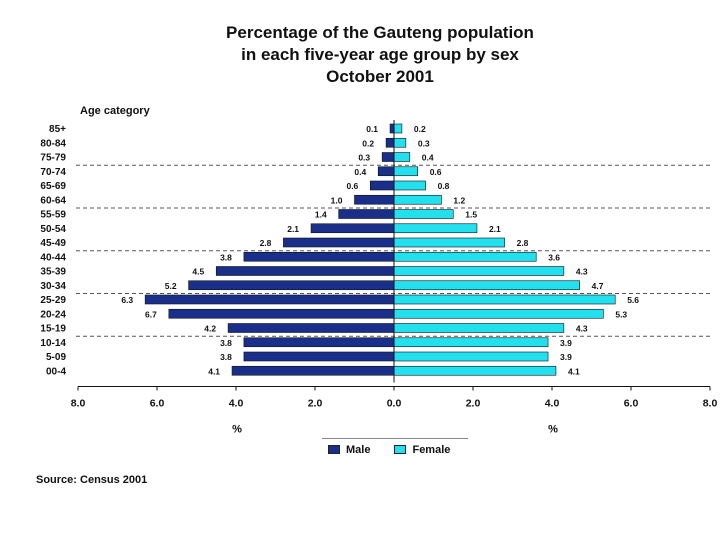  I want to click on chart-title-line-3: October 2001, so click(380, 76).